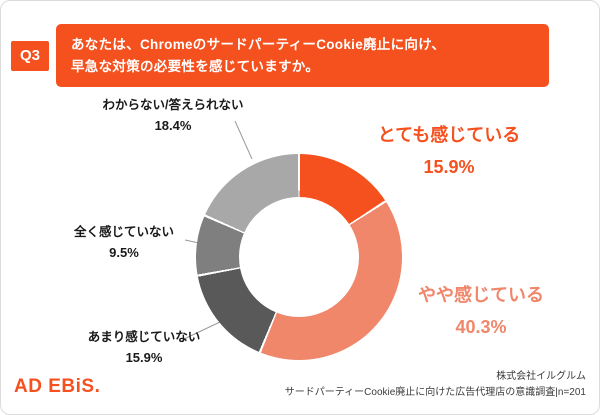  What do you see at coordinates (449, 151) in the screenshot?
I see `segment-callout-strongly-feel: とても感じている 15.9%` at bounding box center [449, 151].